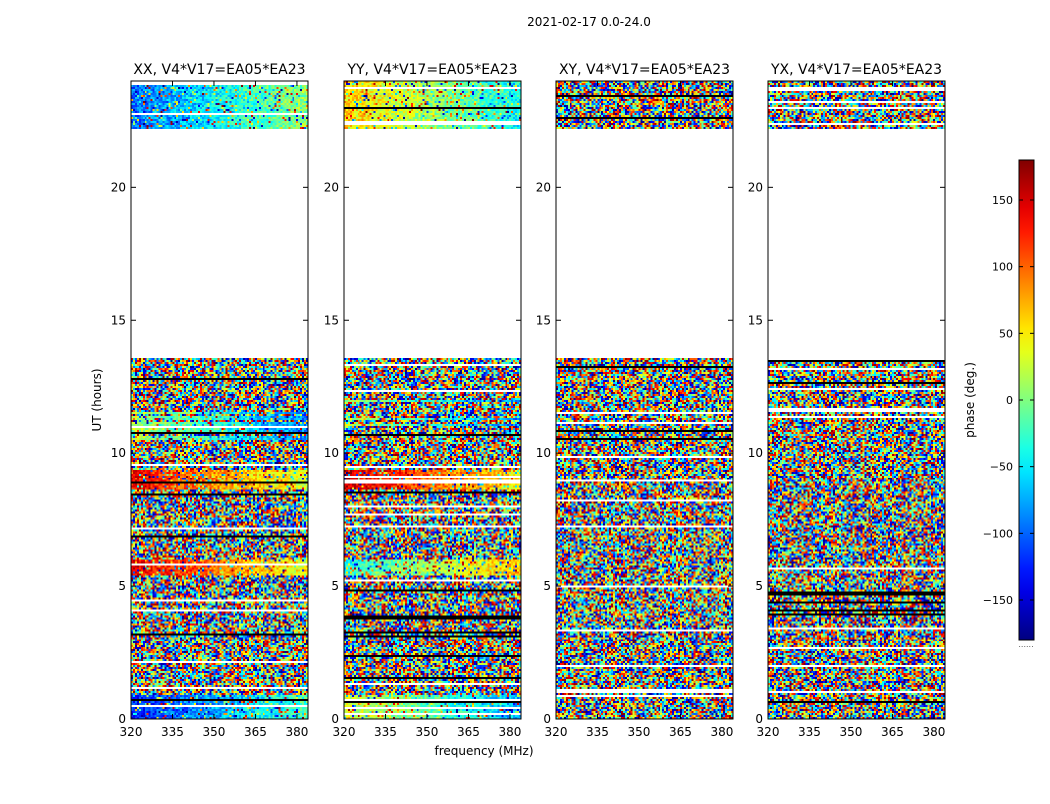 The image size is (1050, 804). I want to click on panel-title: XY, V4*V17=EA05*EA23, so click(644, 70).